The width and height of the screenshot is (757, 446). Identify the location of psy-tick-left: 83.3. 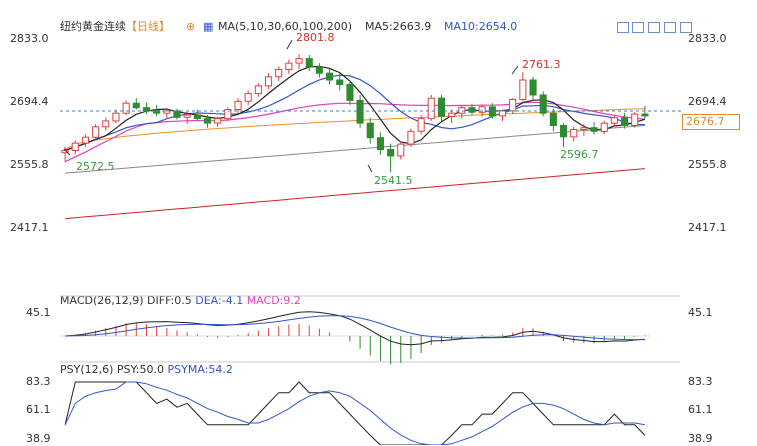
(38, 381).